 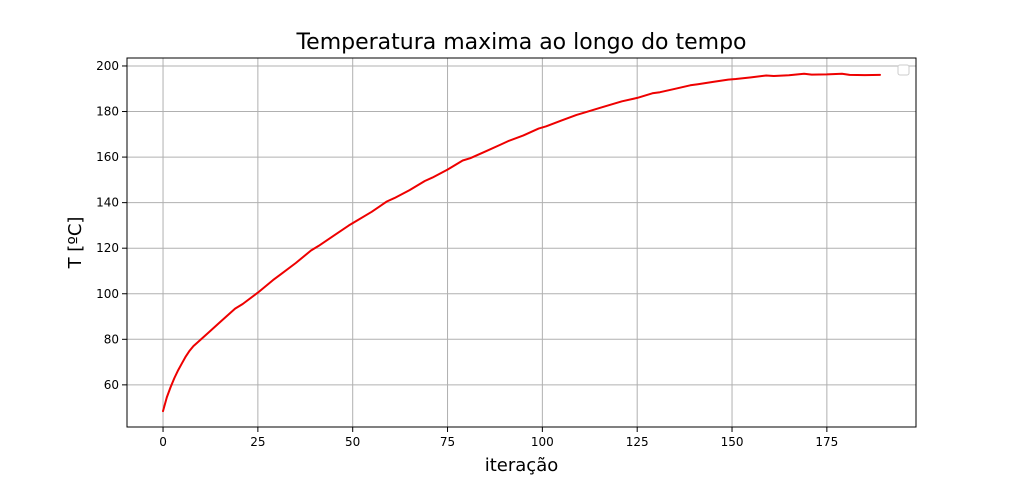 What do you see at coordinates (107, 248) in the screenshot?
I see `y-tick-label: 120` at bounding box center [107, 248].